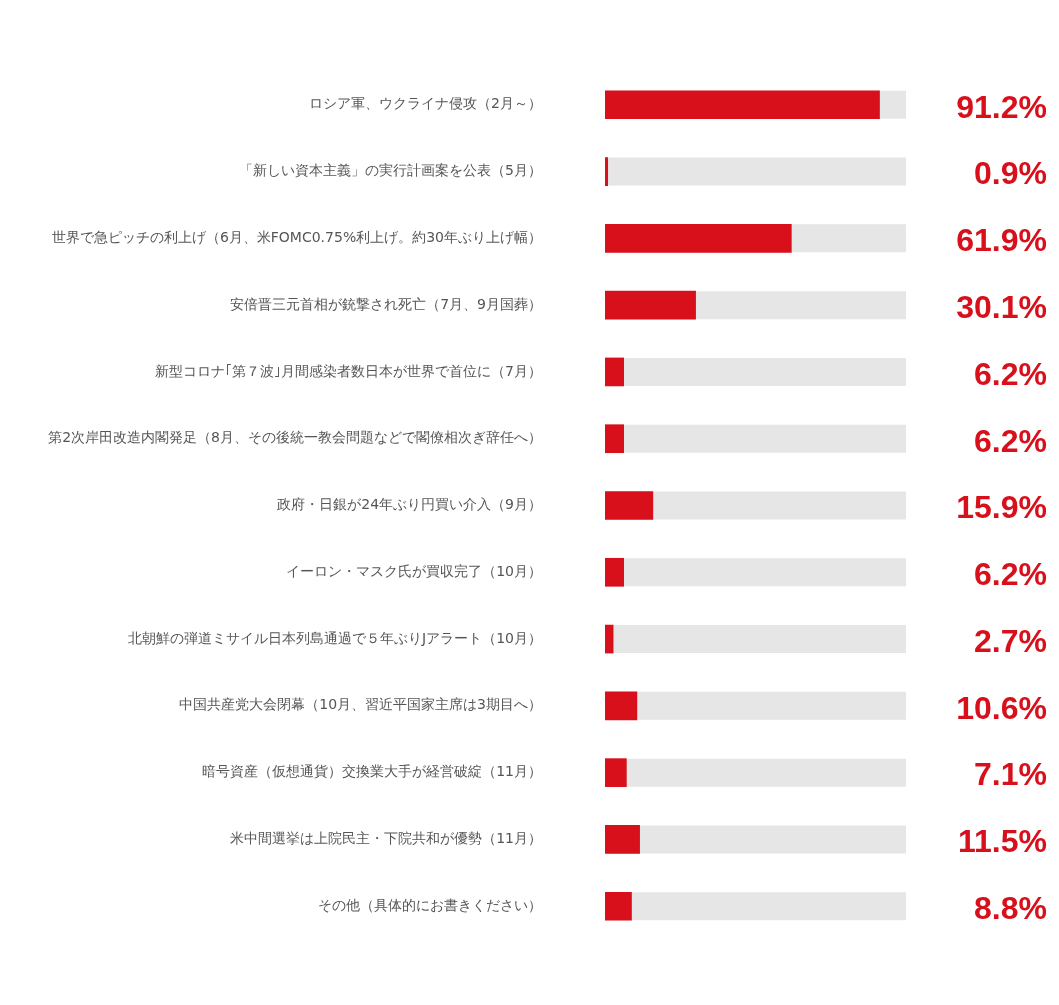 This screenshot has width=1059, height=1005. What do you see at coordinates (372, 771) in the screenshot?
I see `y-tick-label: 暗号資産（仮想通貨）交換業大手が経営破綻（11月）` at bounding box center [372, 771].